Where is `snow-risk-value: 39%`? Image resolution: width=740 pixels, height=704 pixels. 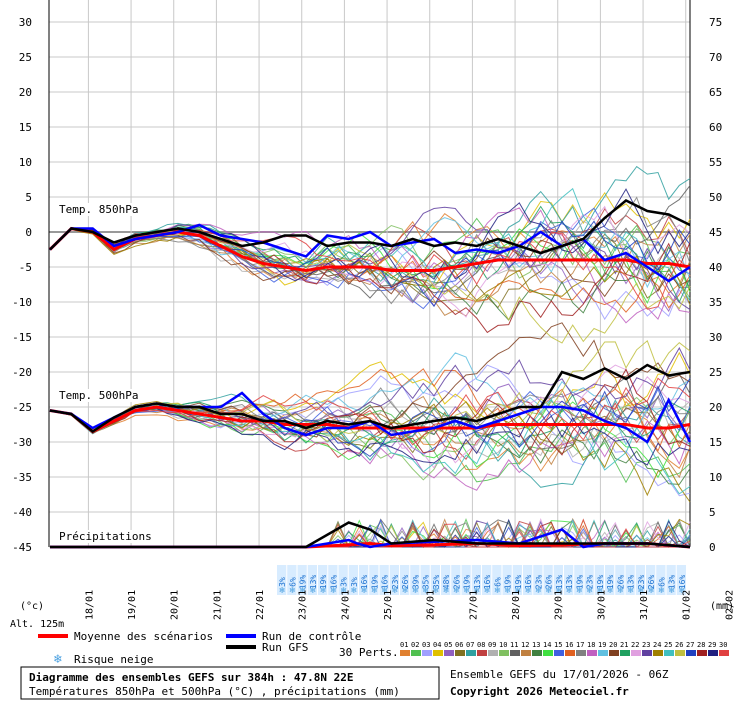
snow-risk-value: 39% is located at coordinates (415, 582).